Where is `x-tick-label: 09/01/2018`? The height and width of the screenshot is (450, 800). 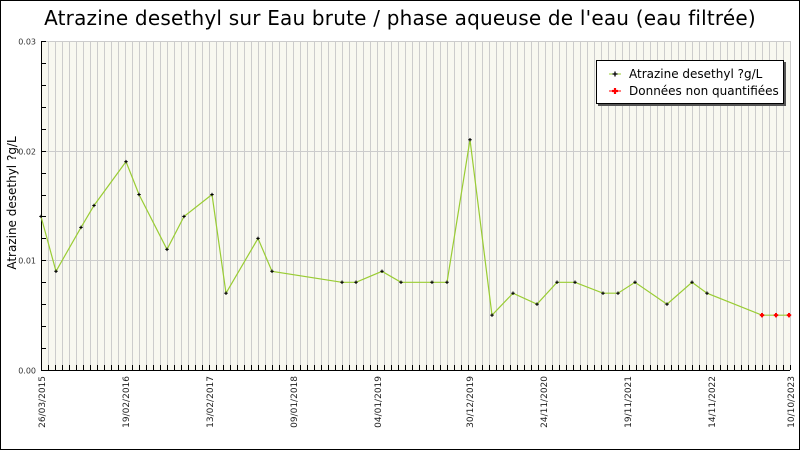 x-tick-label: 09/01/2018 is located at coordinates (295, 402).